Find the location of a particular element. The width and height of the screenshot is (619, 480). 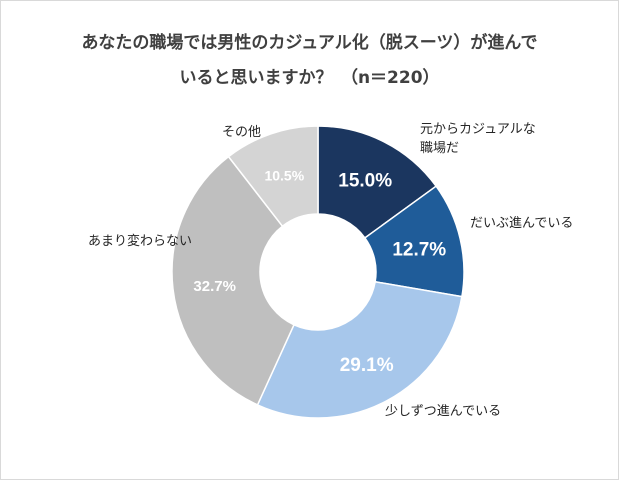

chart-title-line1: あなたの職場では男性のカジュアル化（脱スーツ）が進んで is located at coordinates (309, 43).